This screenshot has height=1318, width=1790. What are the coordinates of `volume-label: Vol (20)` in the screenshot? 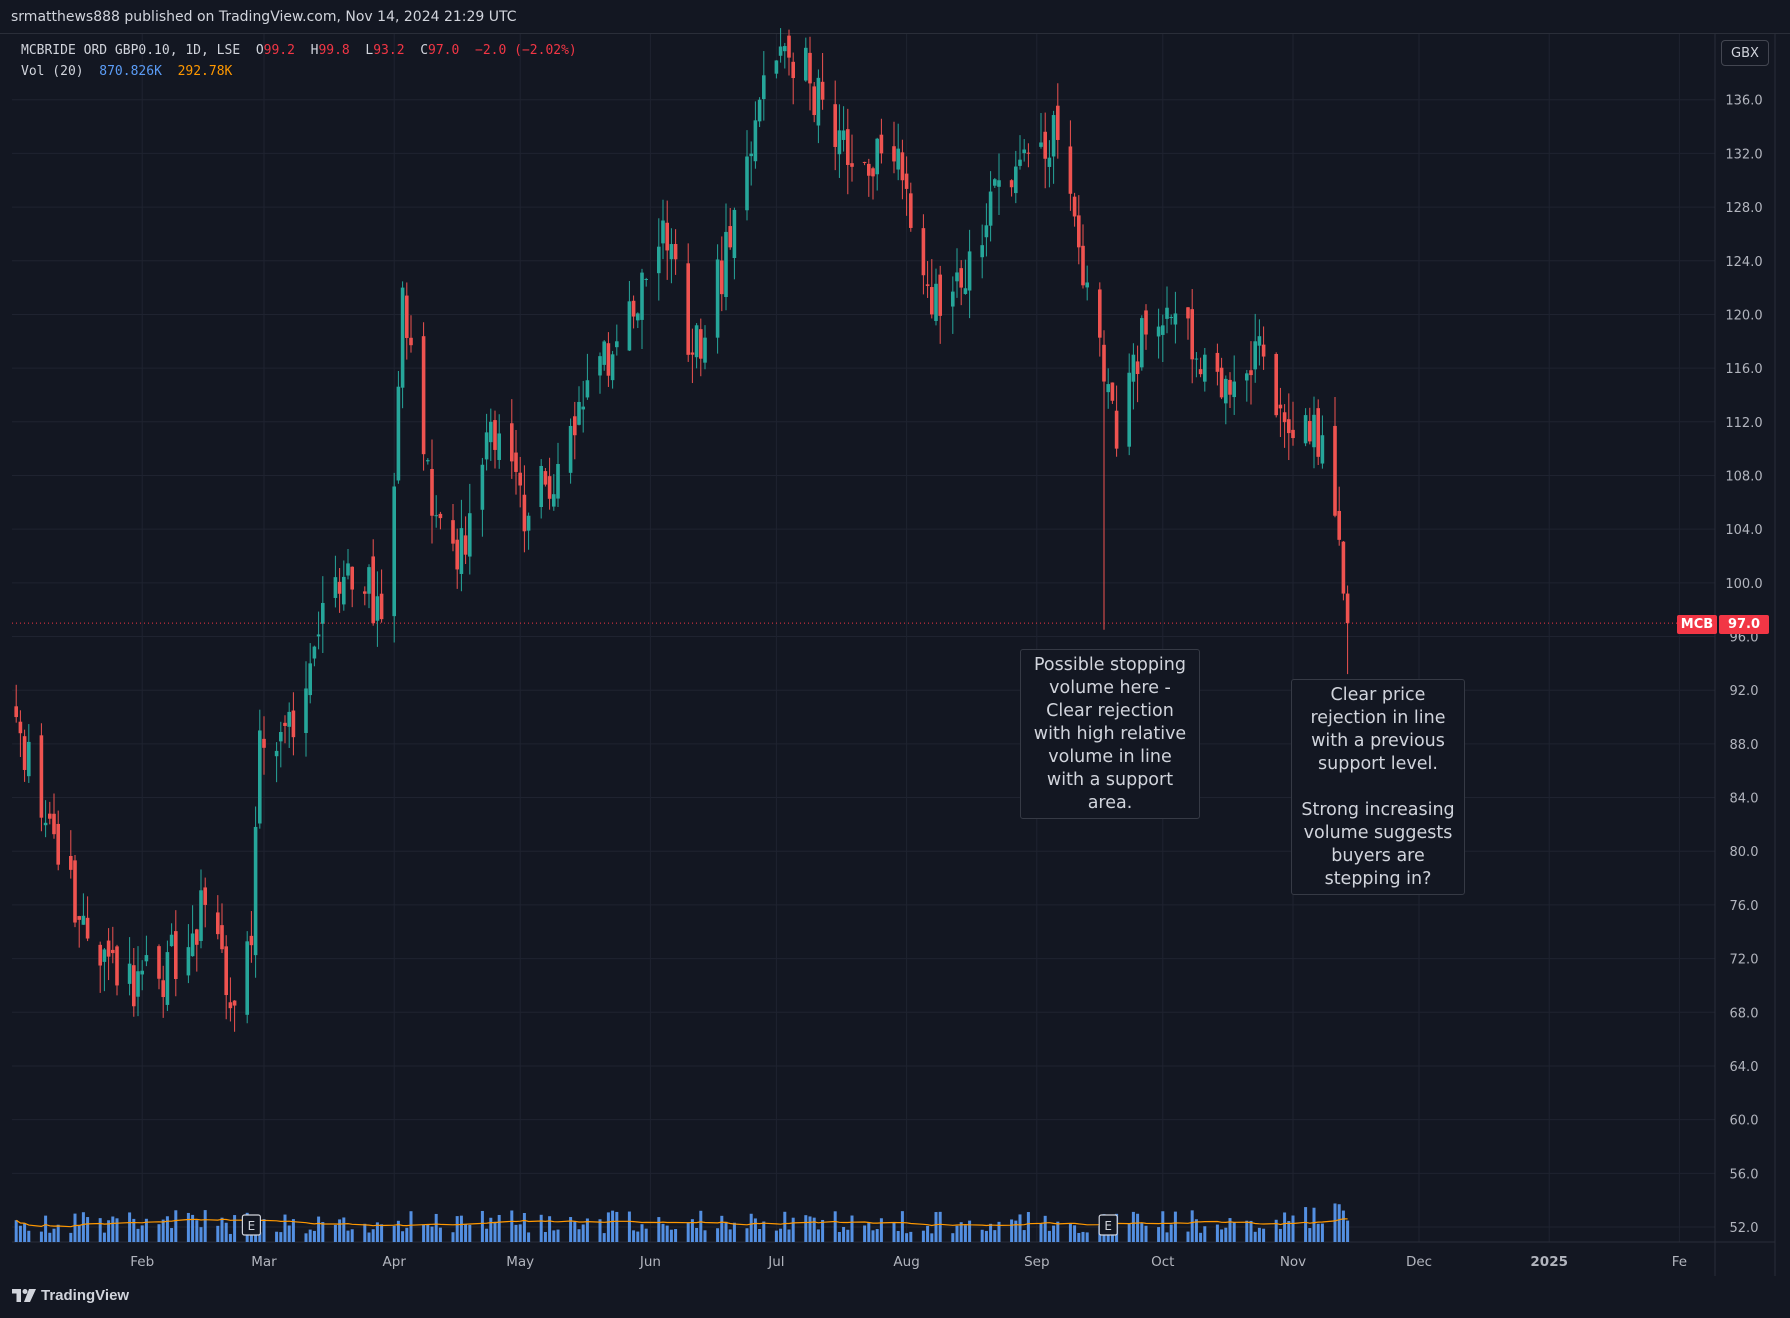 It's located at (52, 71).